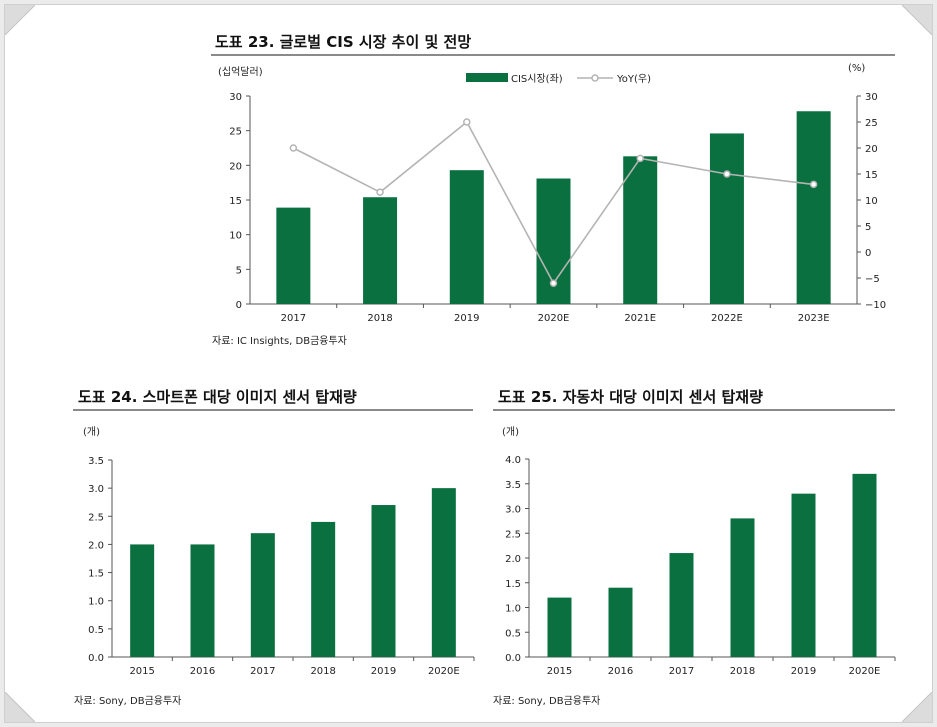 The height and width of the screenshot is (727, 937). I want to click on chart24-title: 도표 24. 스마트폰 대당 이미지 센서 탑재량, so click(217, 397).